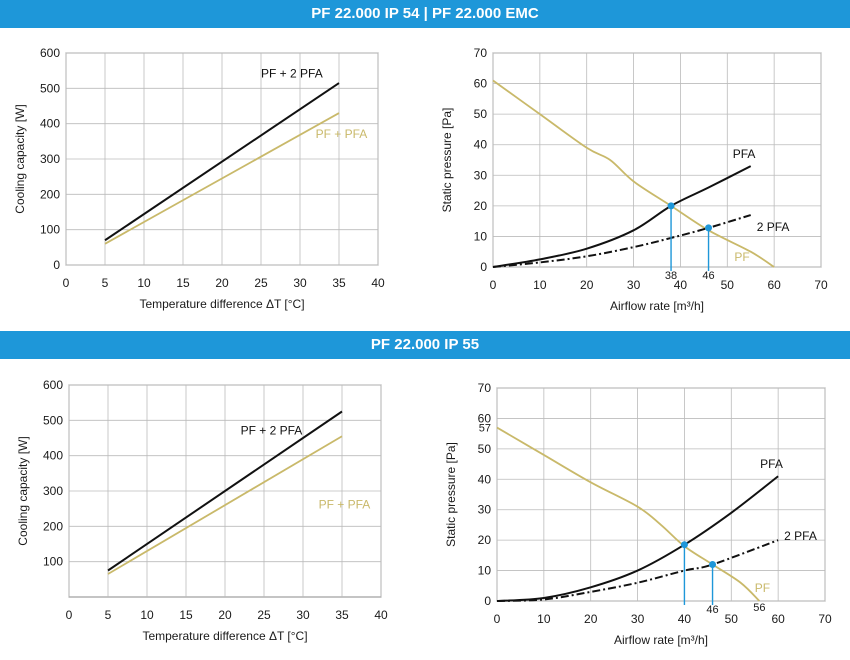 This screenshot has height=660, width=850. What do you see at coordinates (20, 158) in the screenshot?
I see `y-axis-label: Cooling capacity [W]` at bounding box center [20, 158].